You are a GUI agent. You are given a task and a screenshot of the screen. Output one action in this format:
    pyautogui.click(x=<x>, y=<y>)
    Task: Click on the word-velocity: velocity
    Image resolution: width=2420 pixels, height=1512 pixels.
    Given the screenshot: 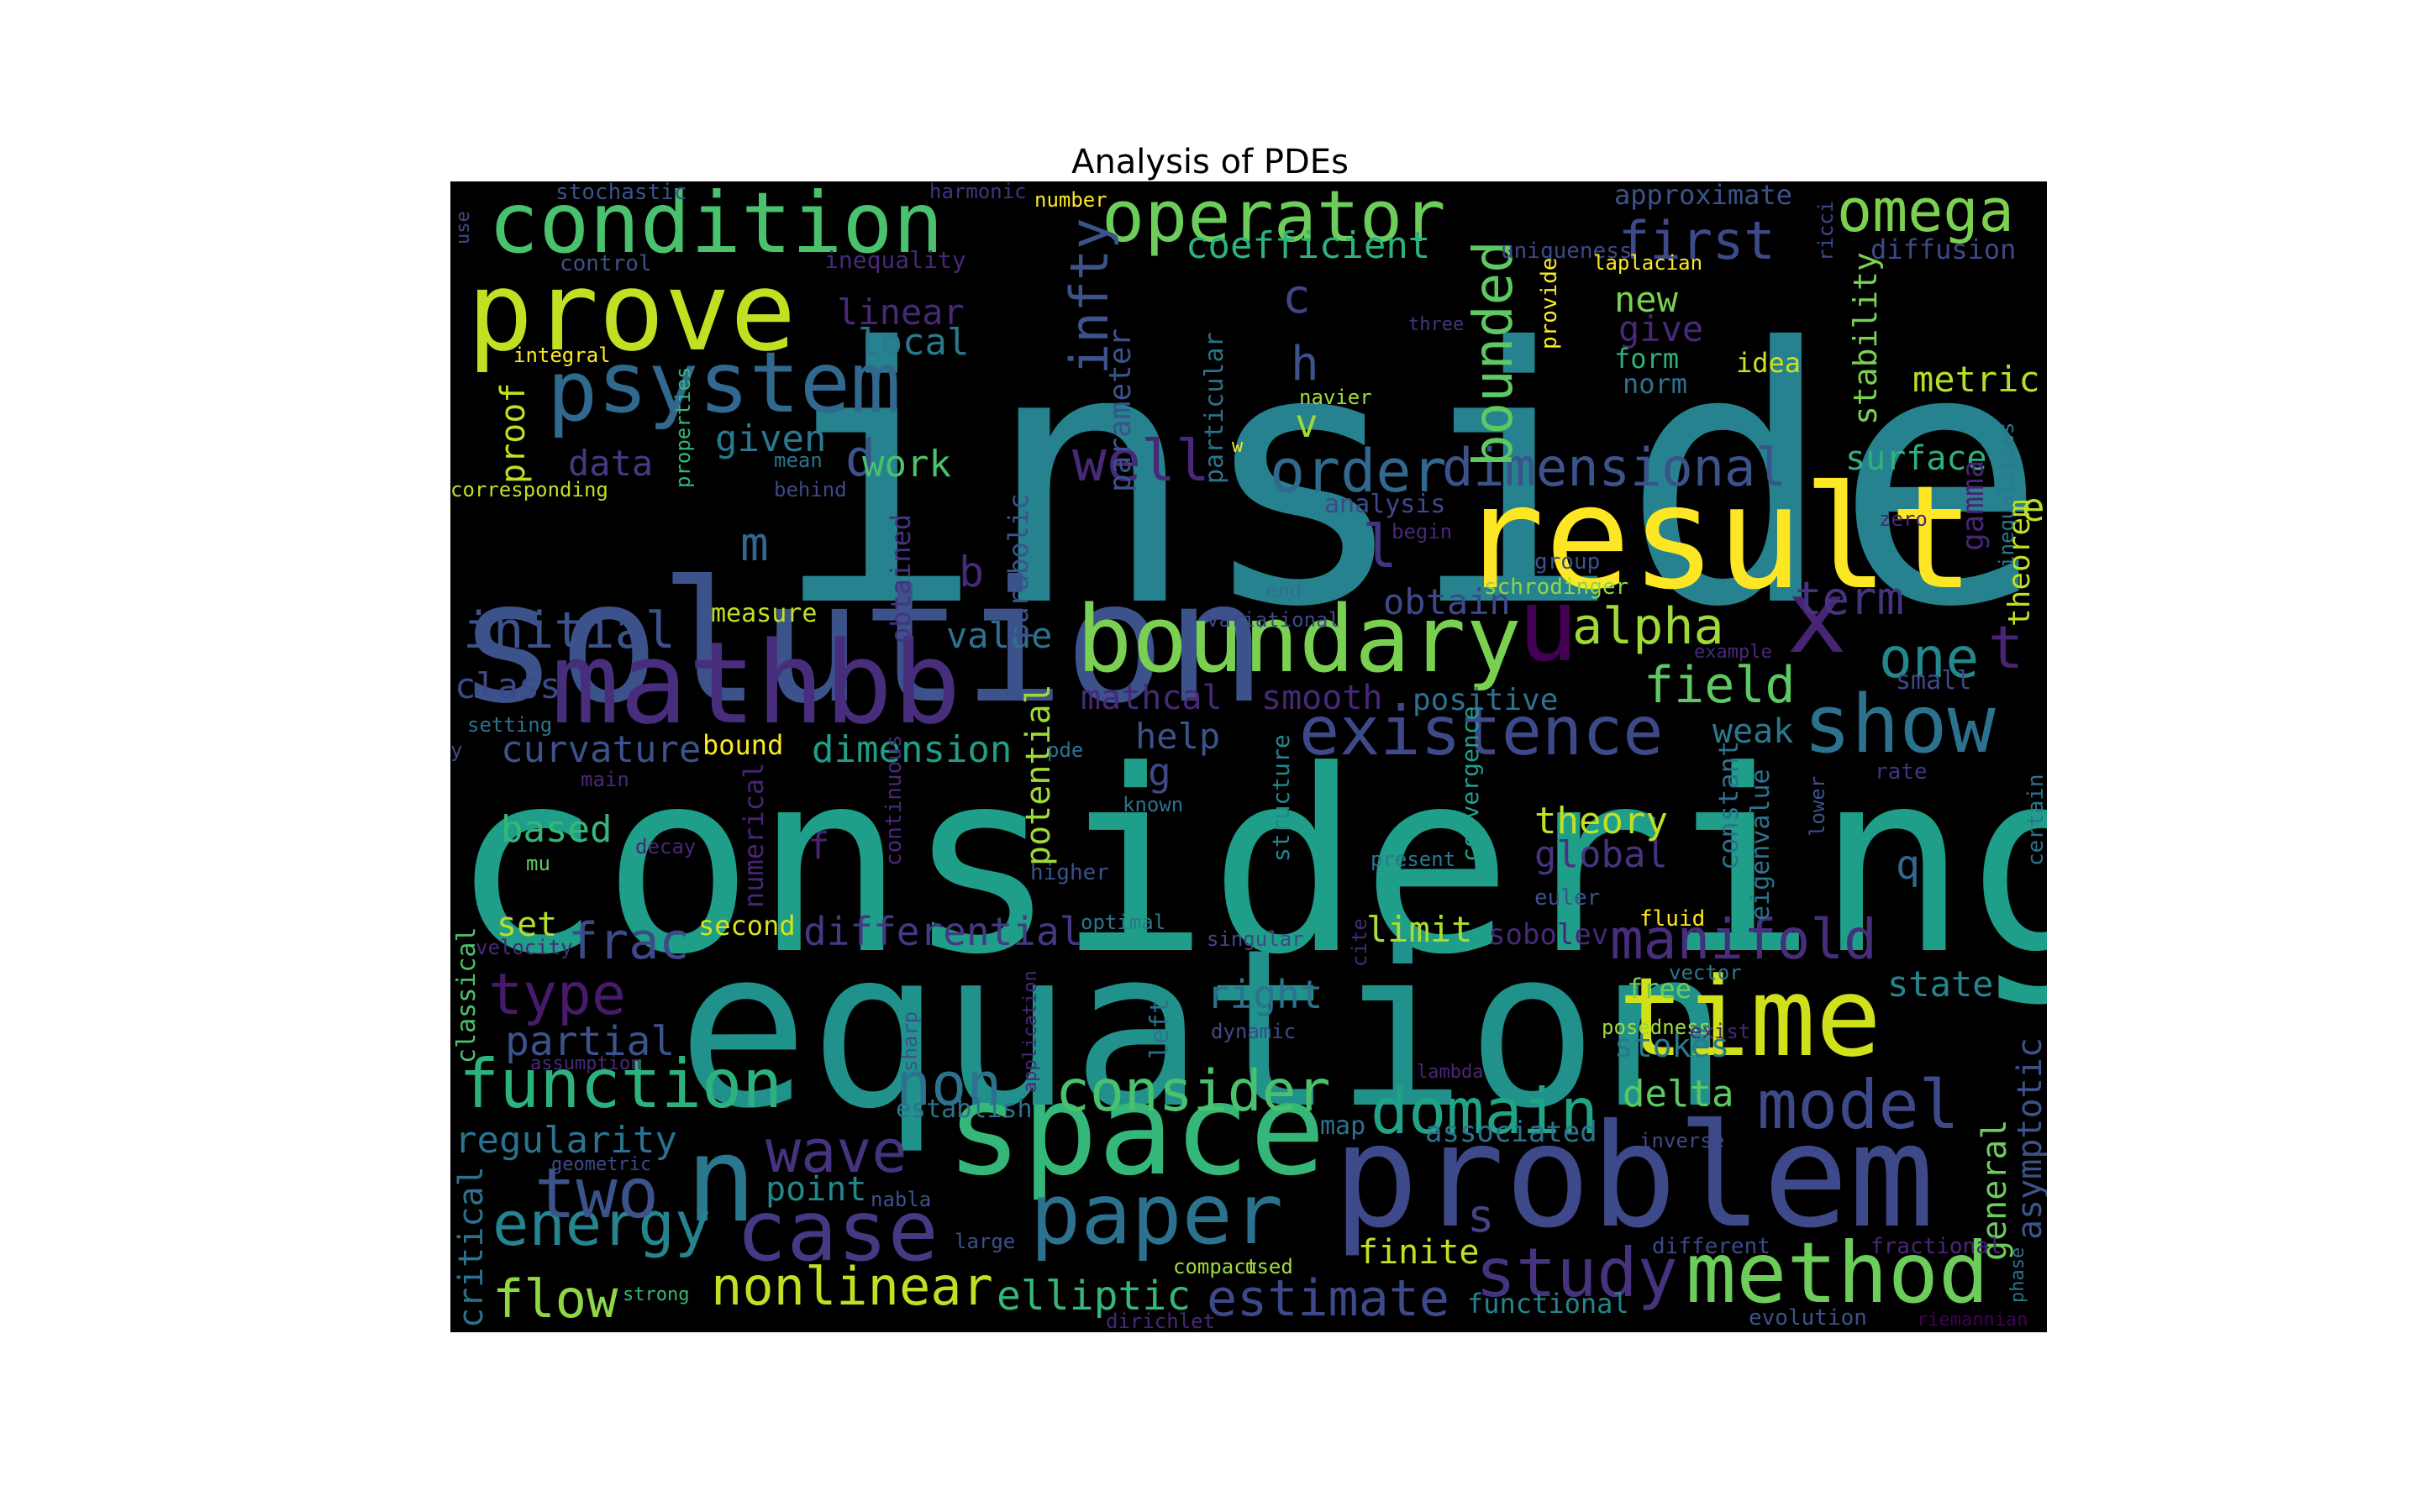 What is the action you would take?
    pyautogui.click(x=524, y=947)
    